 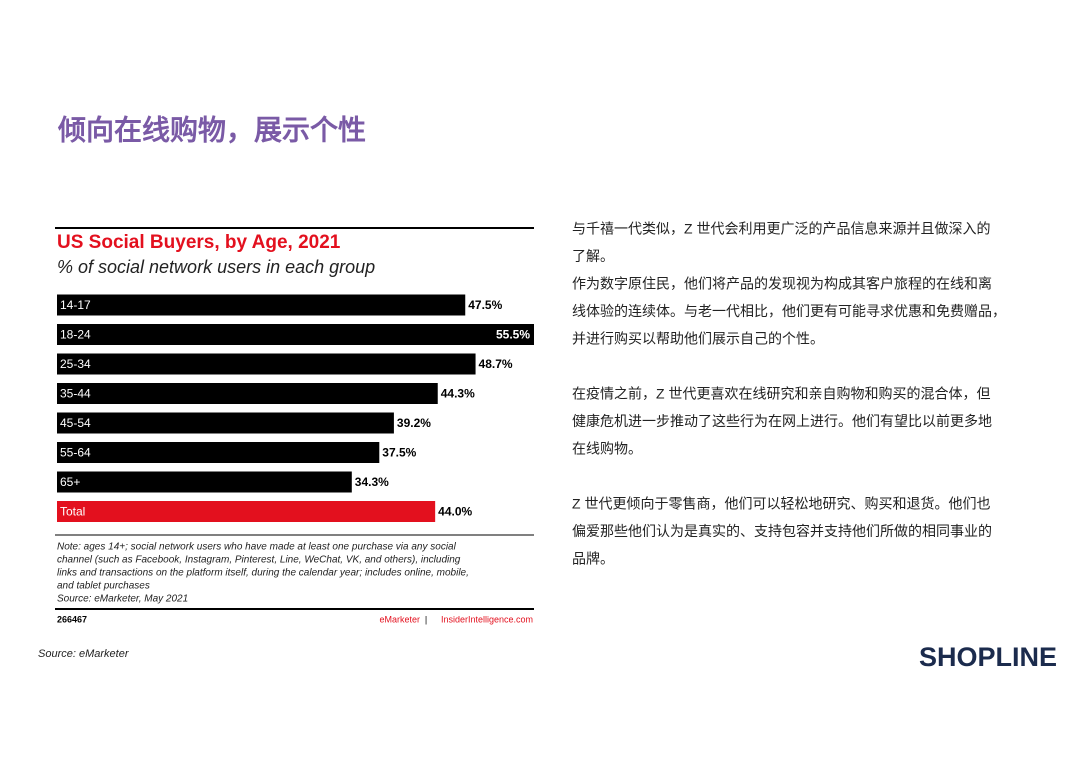 What do you see at coordinates (782, 421) in the screenshot?
I see `body-line: 健康危机进一步推动了这些行为在网上进行。他们有望比以前更多地` at bounding box center [782, 421].